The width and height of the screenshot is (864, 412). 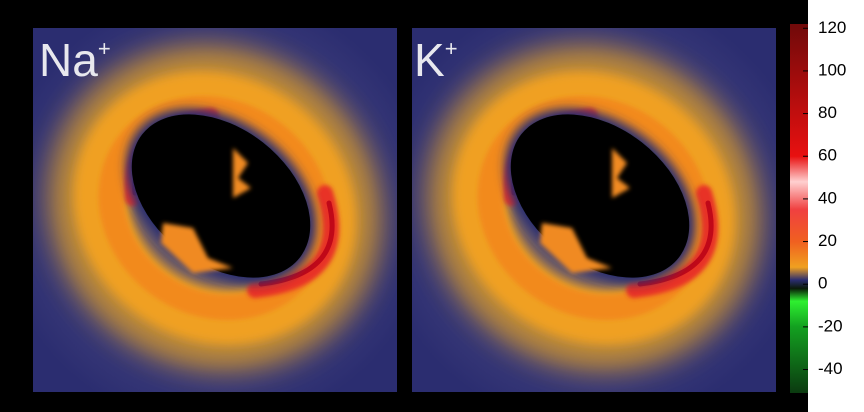 I want to click on panel-label: K+, so click(x=436, y=60).